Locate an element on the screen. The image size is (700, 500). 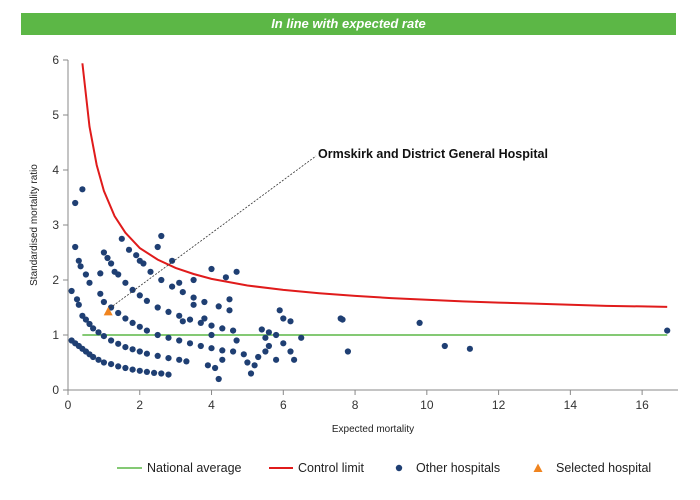
y-tick-label: 2 is located at coordinates (55, 280).